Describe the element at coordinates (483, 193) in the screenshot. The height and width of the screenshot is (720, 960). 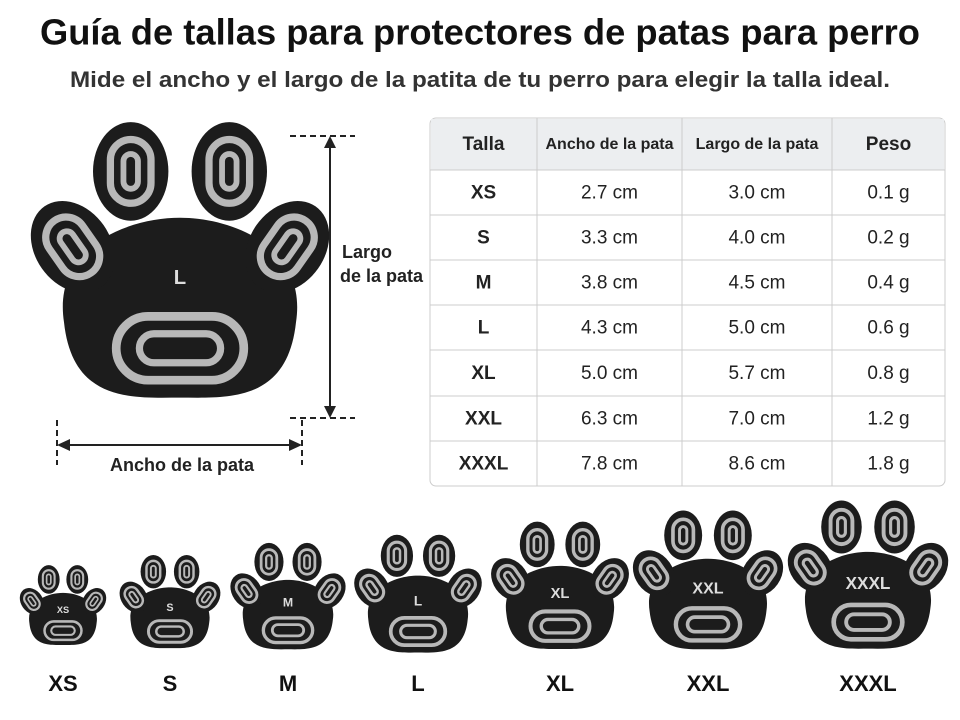
I see `size-cell: XS` at that location.